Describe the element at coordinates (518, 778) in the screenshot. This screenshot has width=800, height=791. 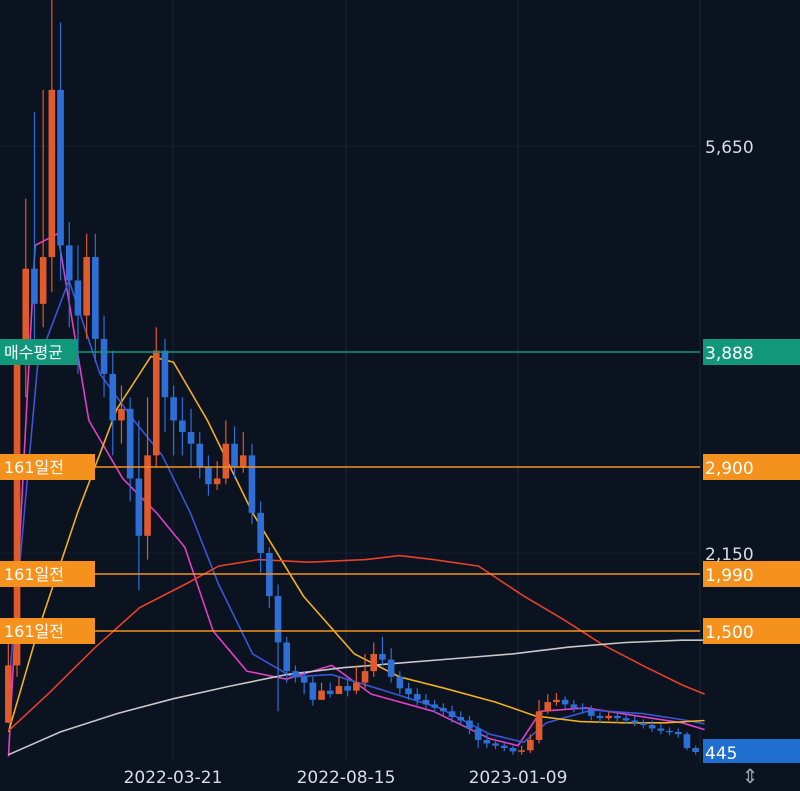
I see `x-tick-label: 2023-01-09` at that location.